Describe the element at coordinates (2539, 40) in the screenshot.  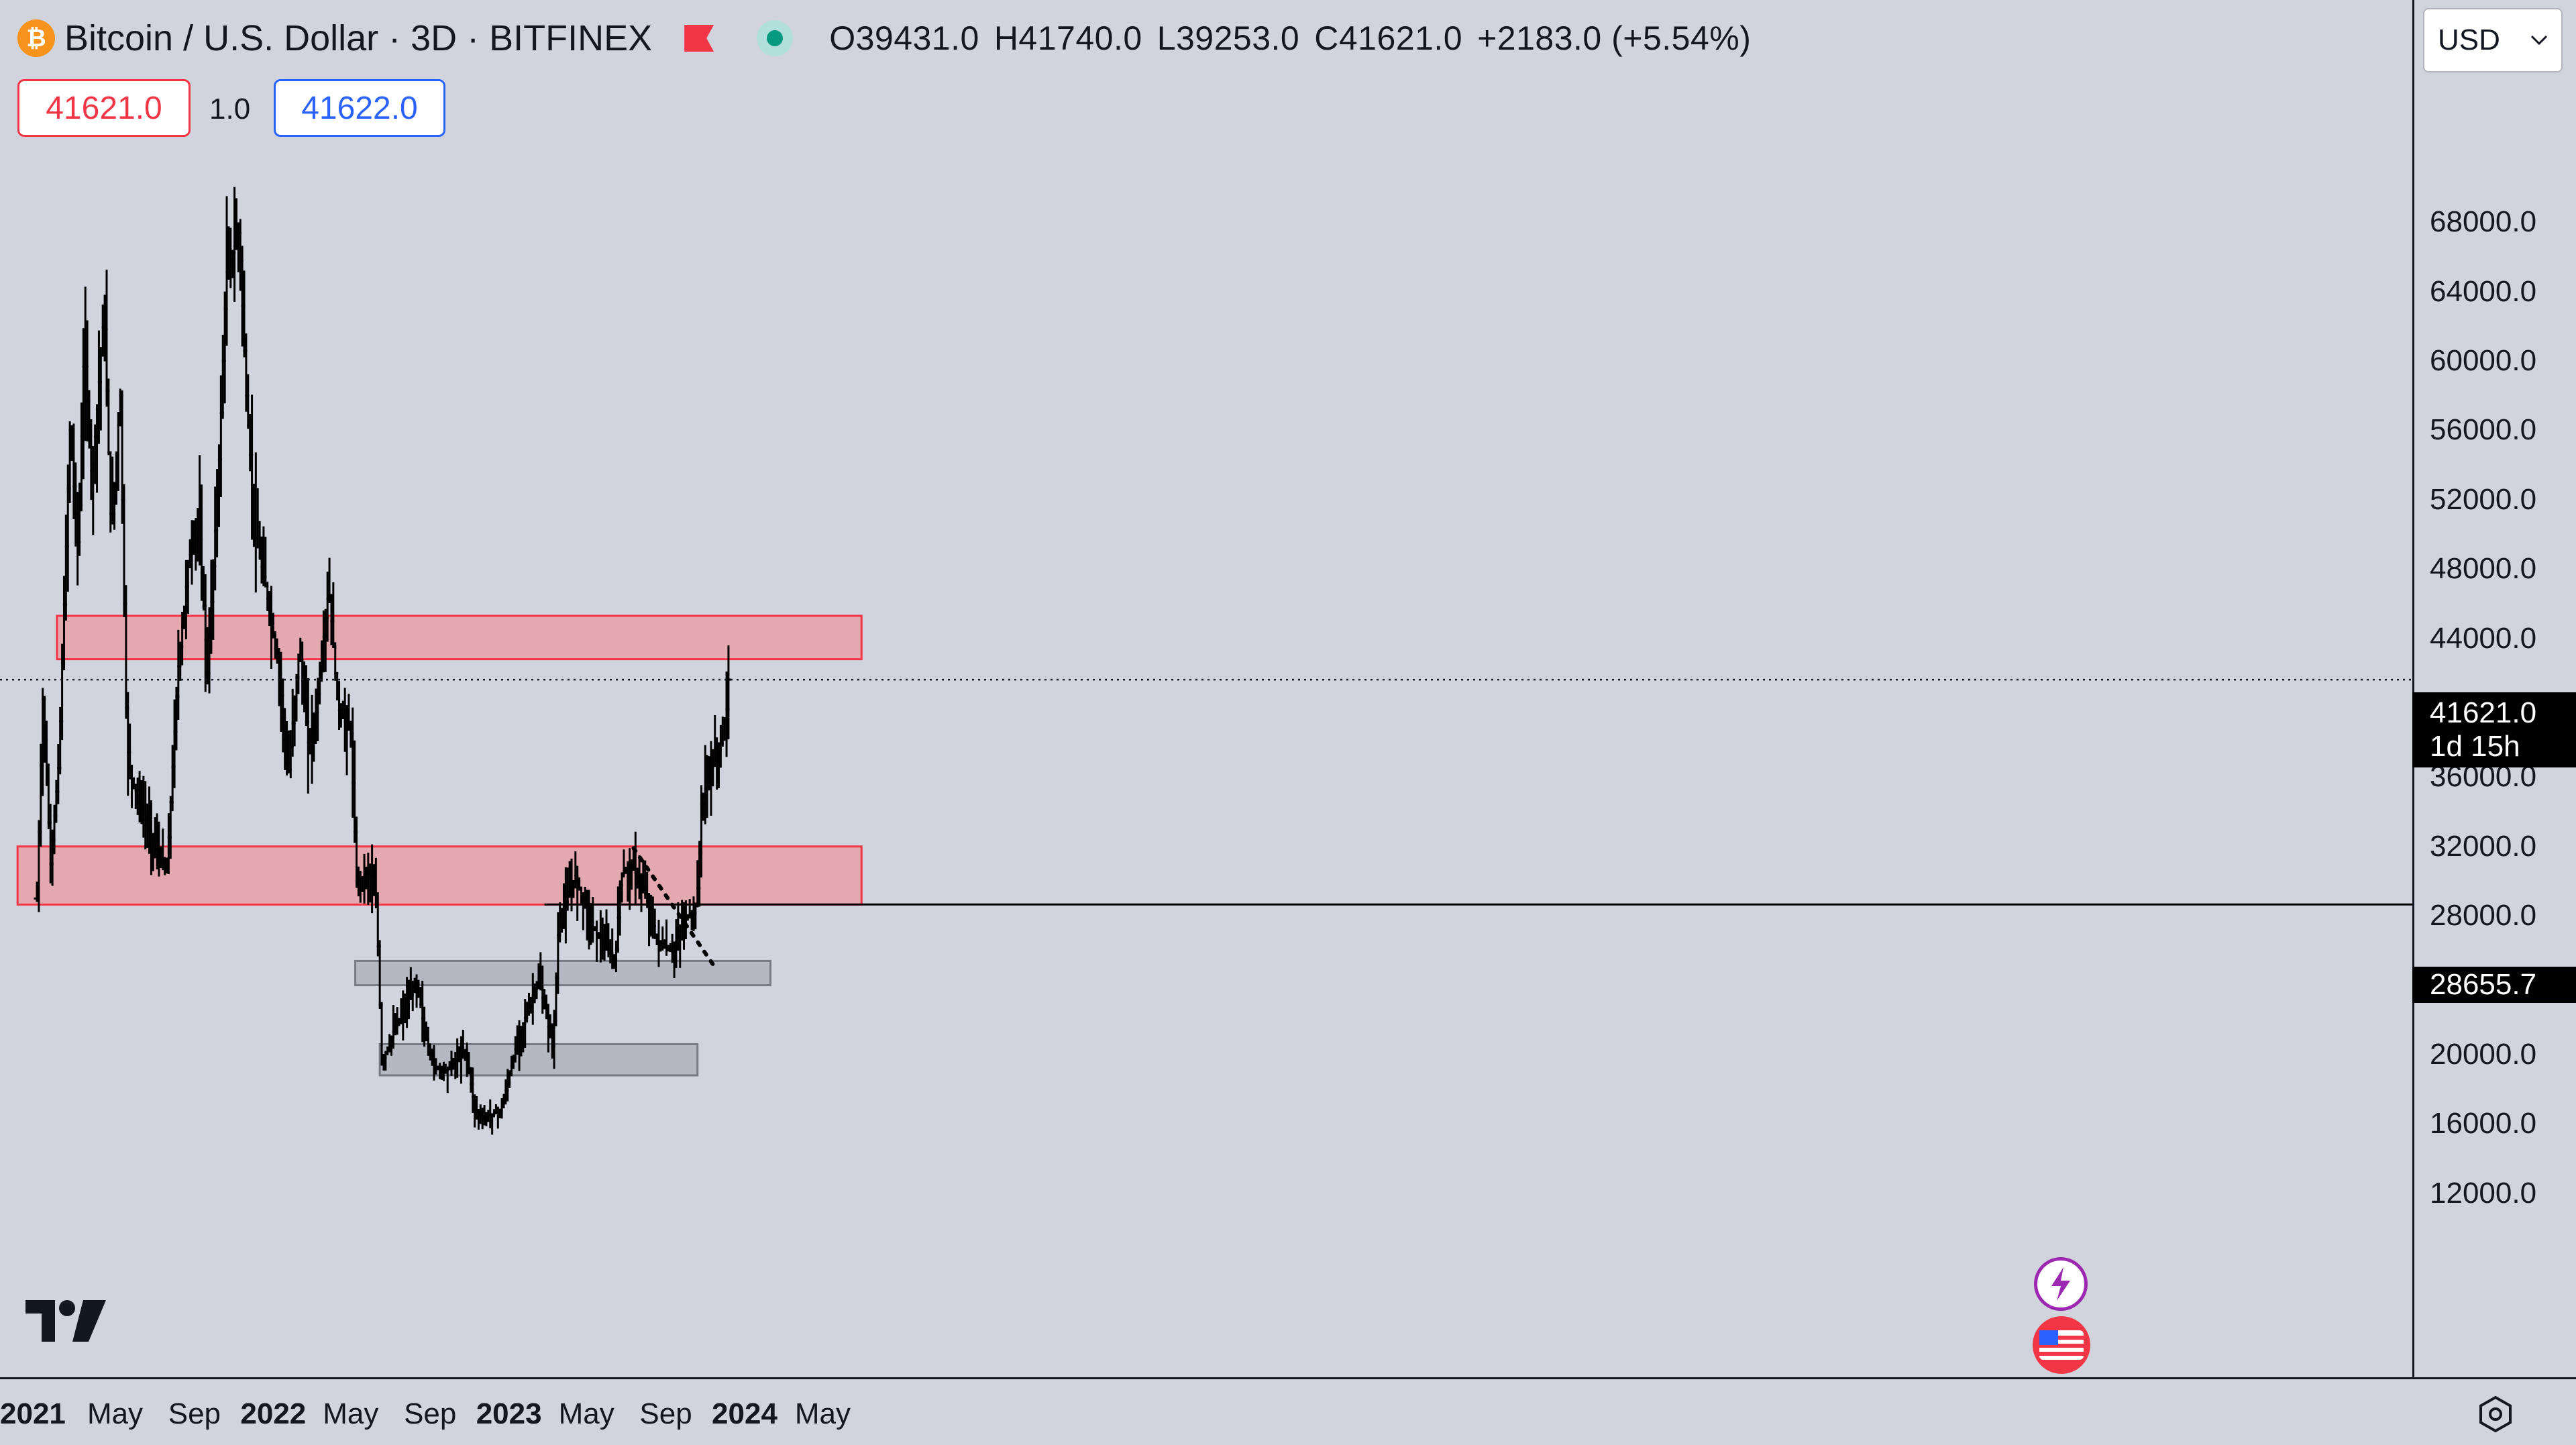
I see `chevron-down-icon` at that location.